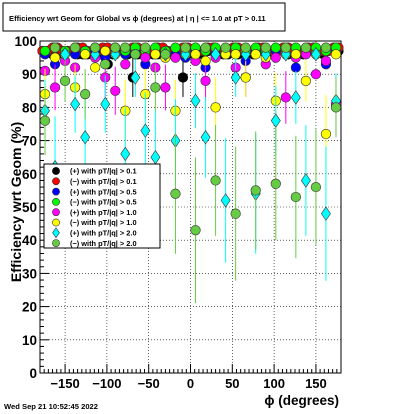 This screenshot has height=414, width=400. I want to click on y-tick-label: 20, so click(29, 307).